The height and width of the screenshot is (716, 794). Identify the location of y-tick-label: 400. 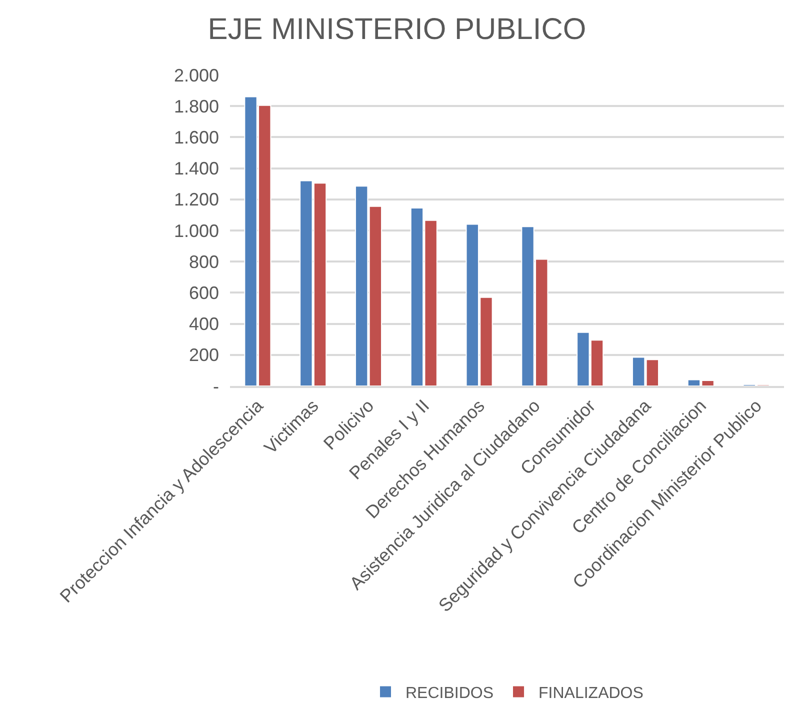
(203, 324).